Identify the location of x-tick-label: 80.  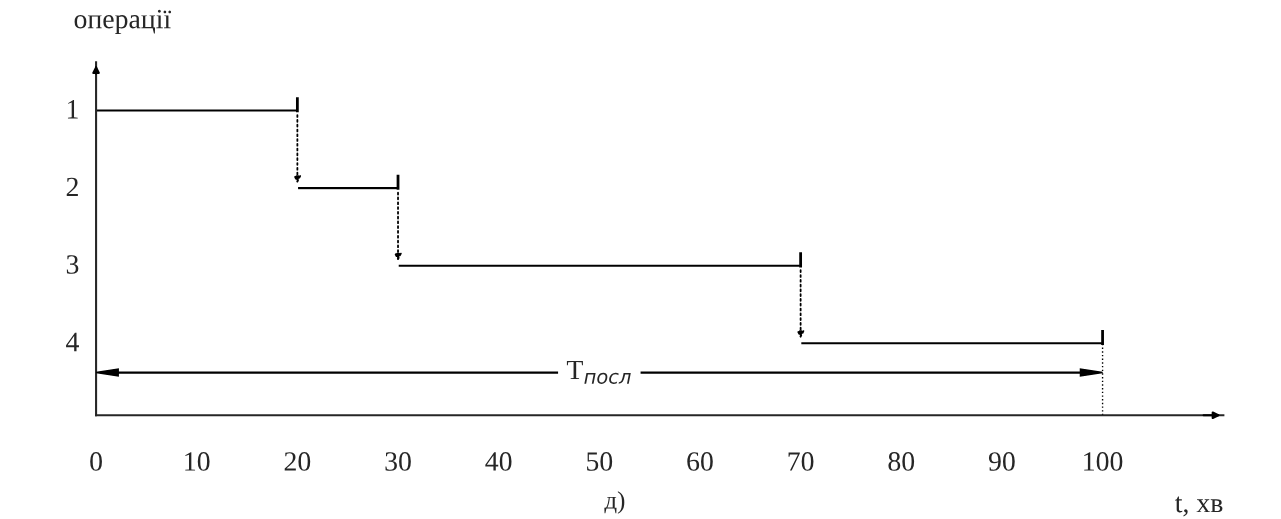
(901, 461).